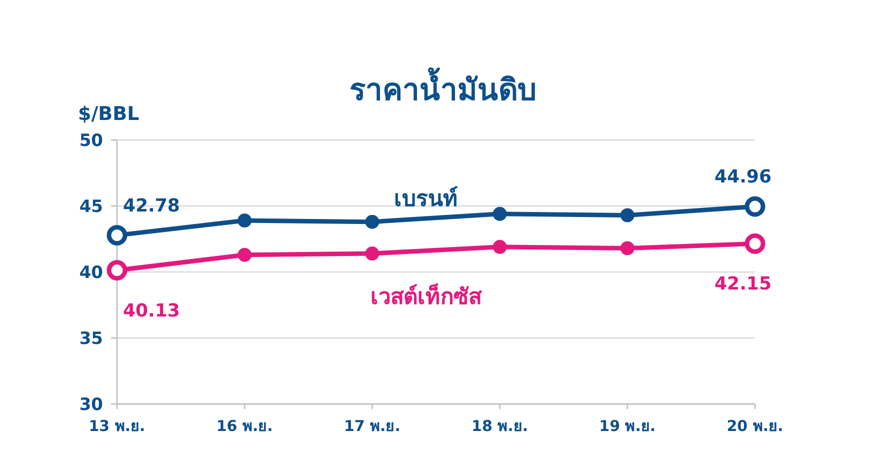 The image size is (881, 468). What do you see at coordinates (443, 87) in the screenshot?
I see `chart-title: ราคาน้ำมันดิบ` at bounding box center [443, 87].